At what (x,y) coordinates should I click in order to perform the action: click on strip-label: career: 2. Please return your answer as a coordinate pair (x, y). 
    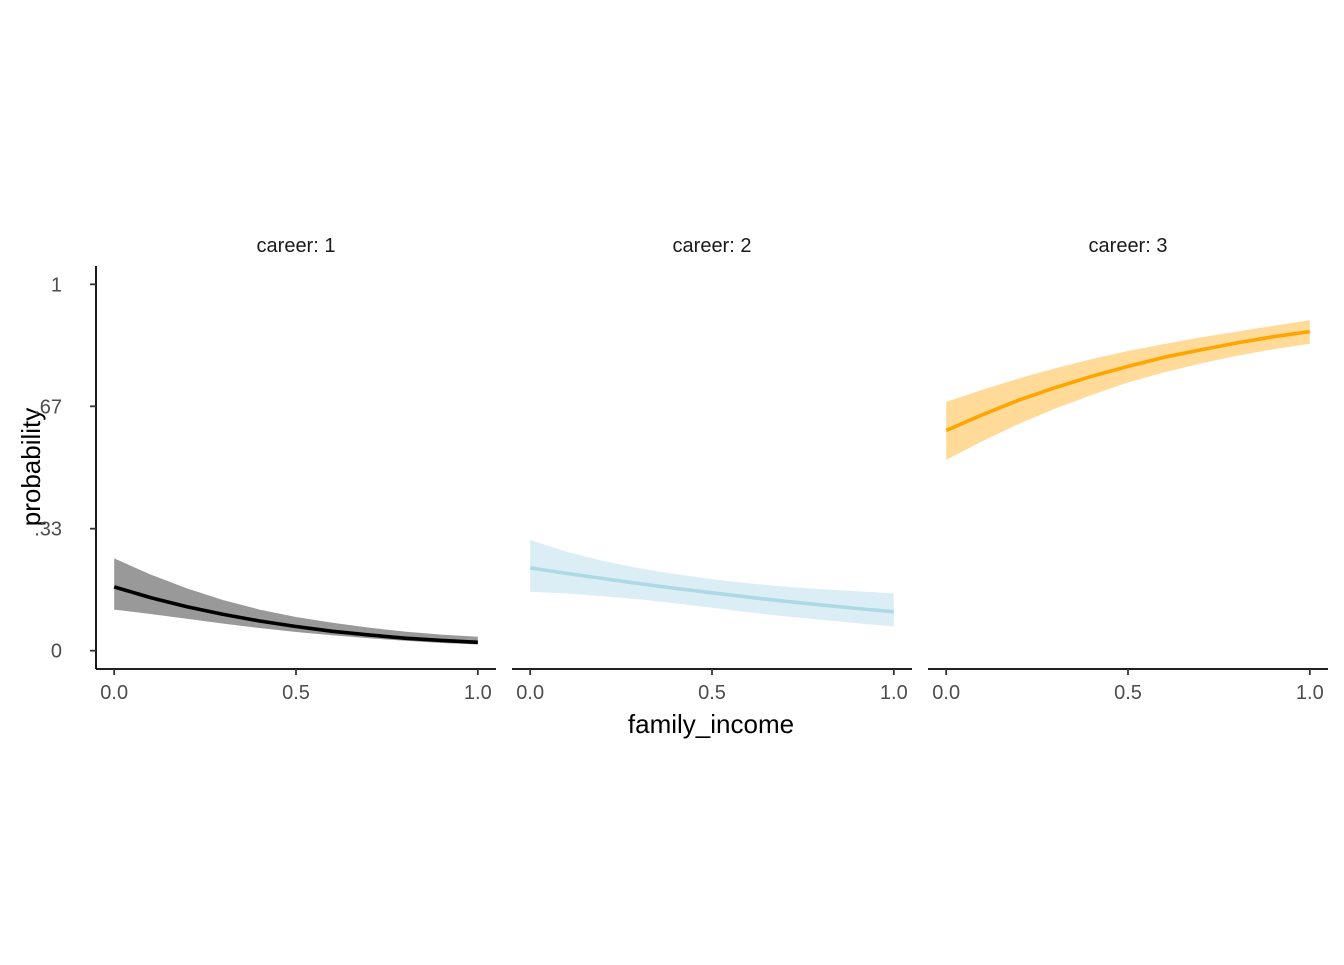
    Looking at the image, I should click on (712, 246).